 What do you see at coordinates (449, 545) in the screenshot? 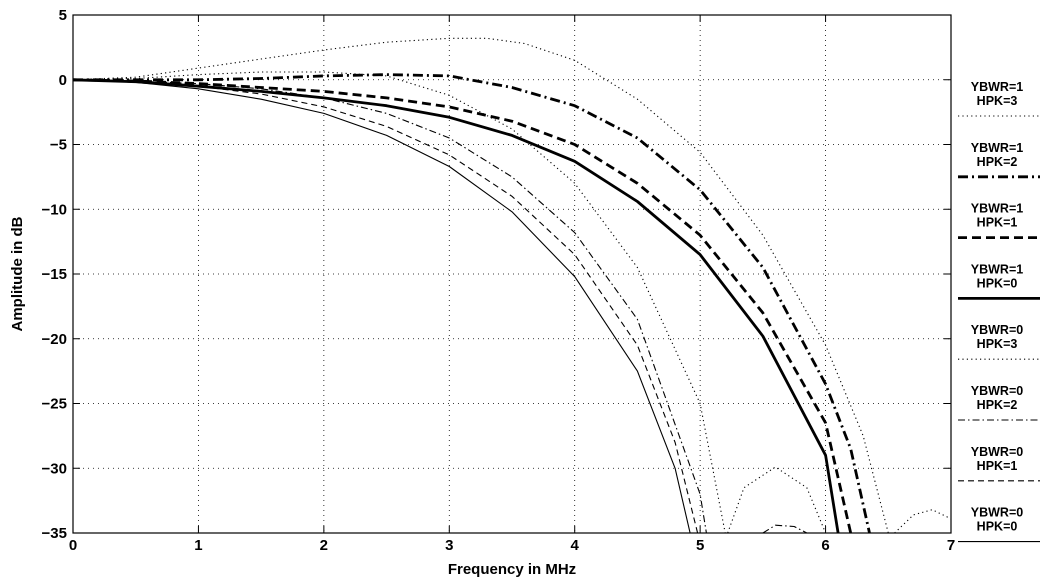
I see `x-tick-label: 3` at bounding box center [449, 545].